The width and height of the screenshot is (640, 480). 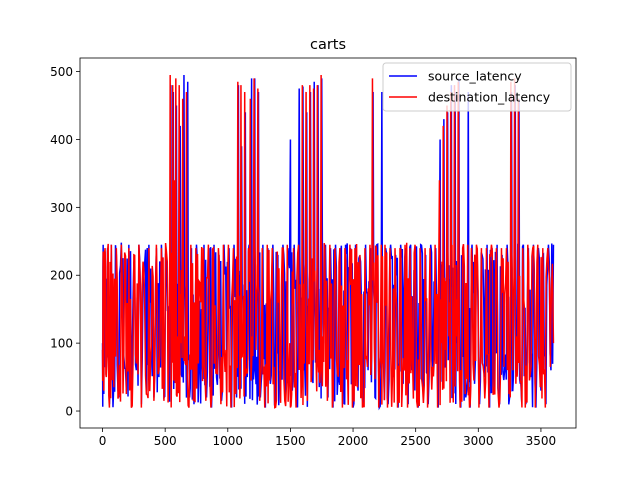 What do you see at coordinates (475, 76) in the screenshot?
I see `legend-label: source_latency` at bounding box center [475, 76].